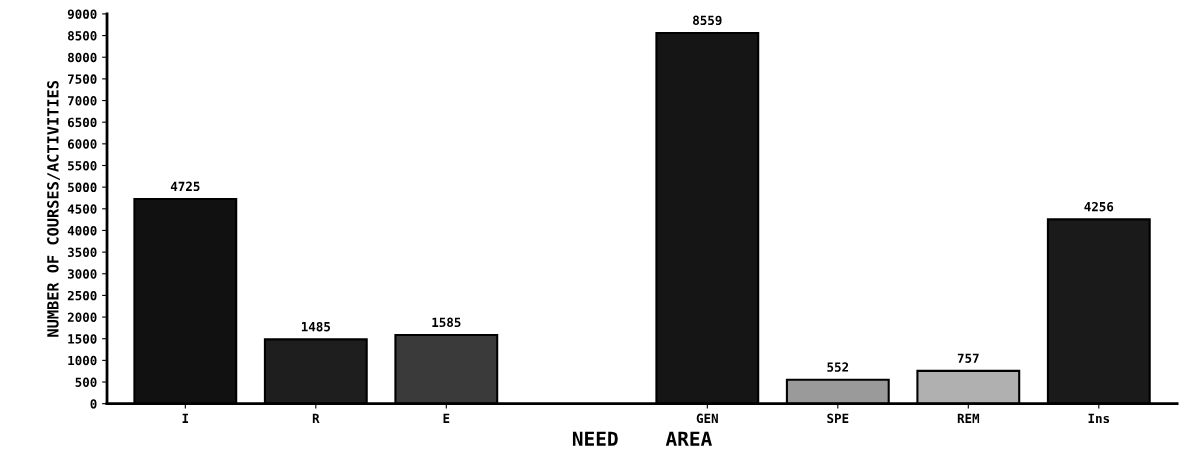 The height and width of the screenshot is (464, 1189). Describe the element at coordinates (82, 14) in the screenshot. I see `y-tick-label: 9000` at that location.